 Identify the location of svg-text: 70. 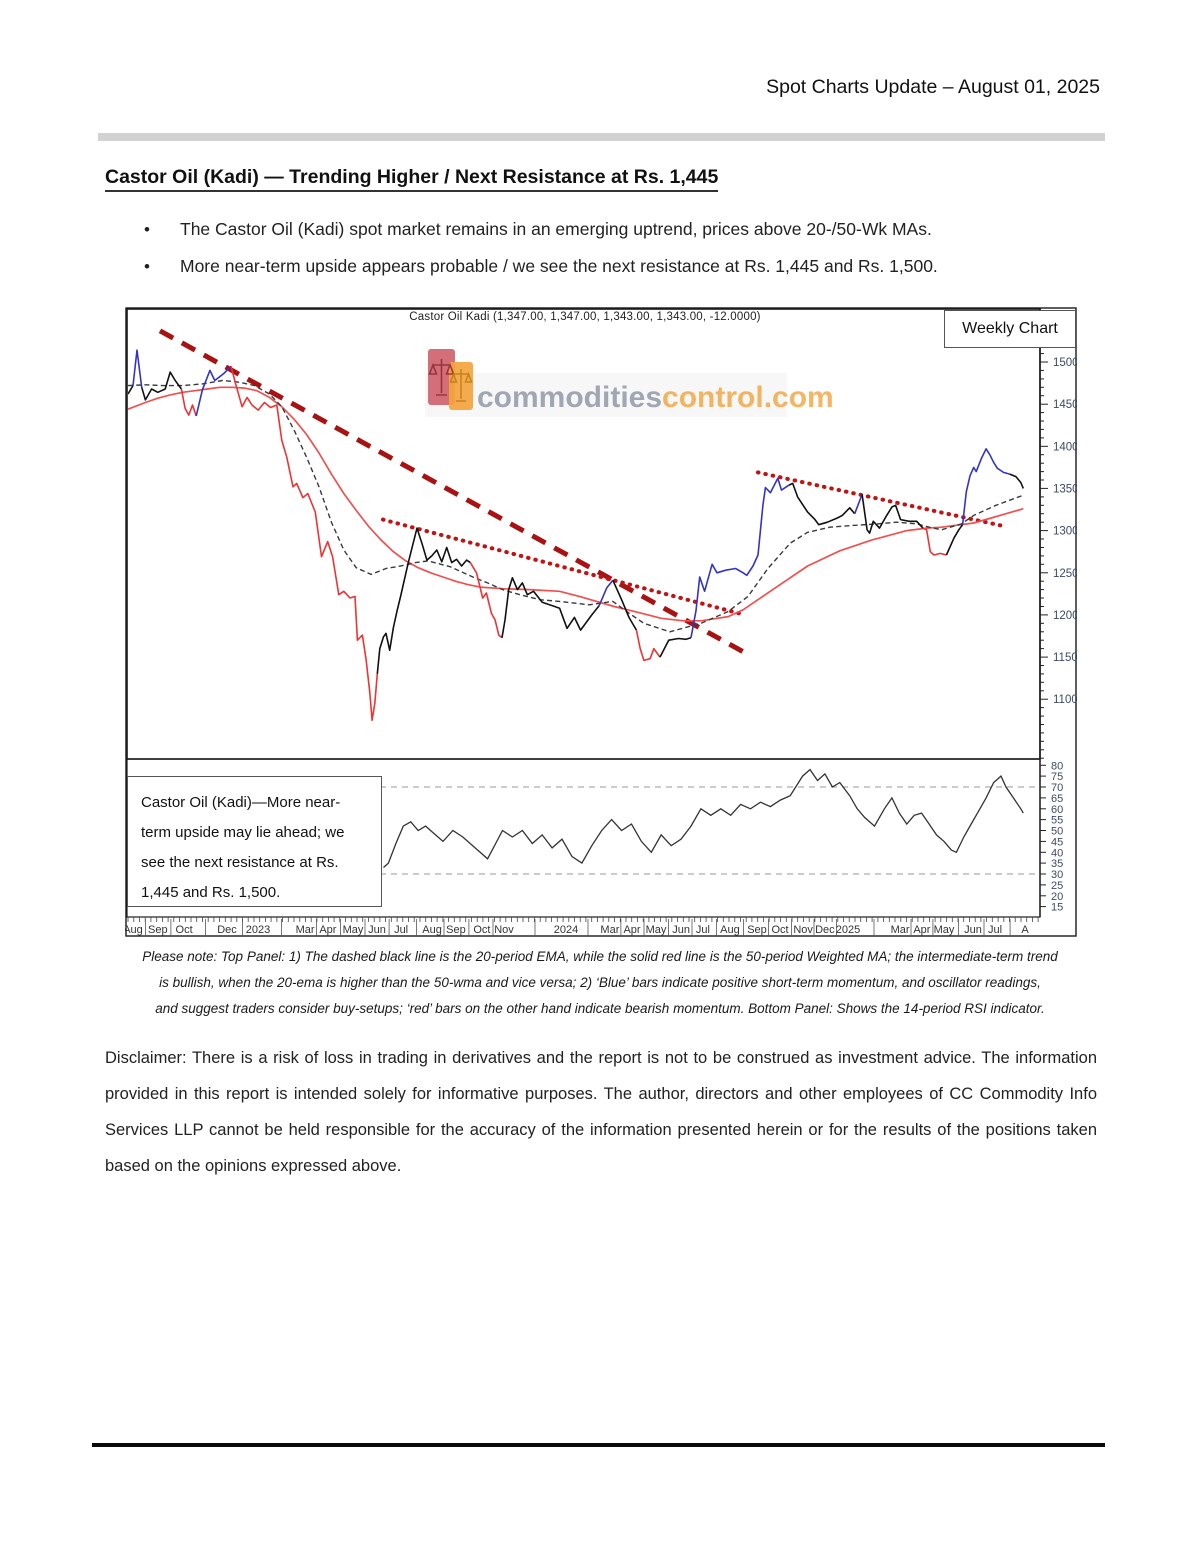
(1057, 788).